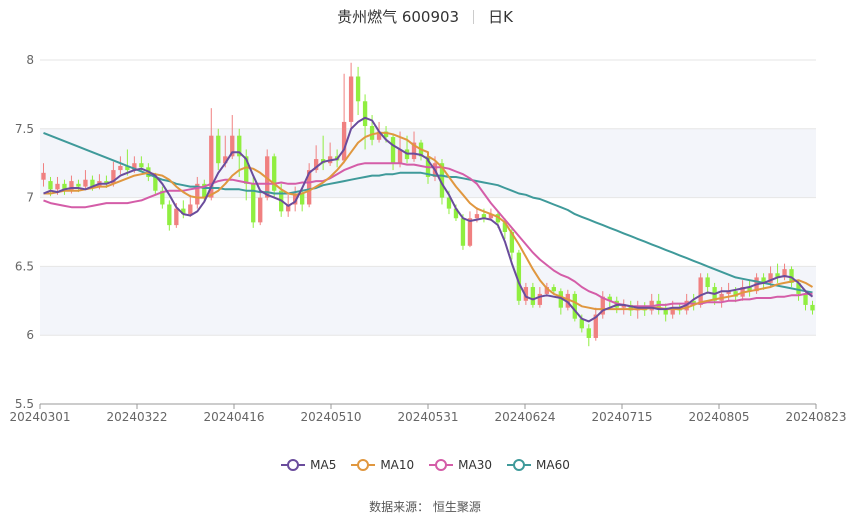 The height and width of the screenshot is (517, 850). Describe the element at coordinates (24, 232) in the screenshot. I see `y-axis: 5.5 6 6.5 7 7.5 8` at that location.